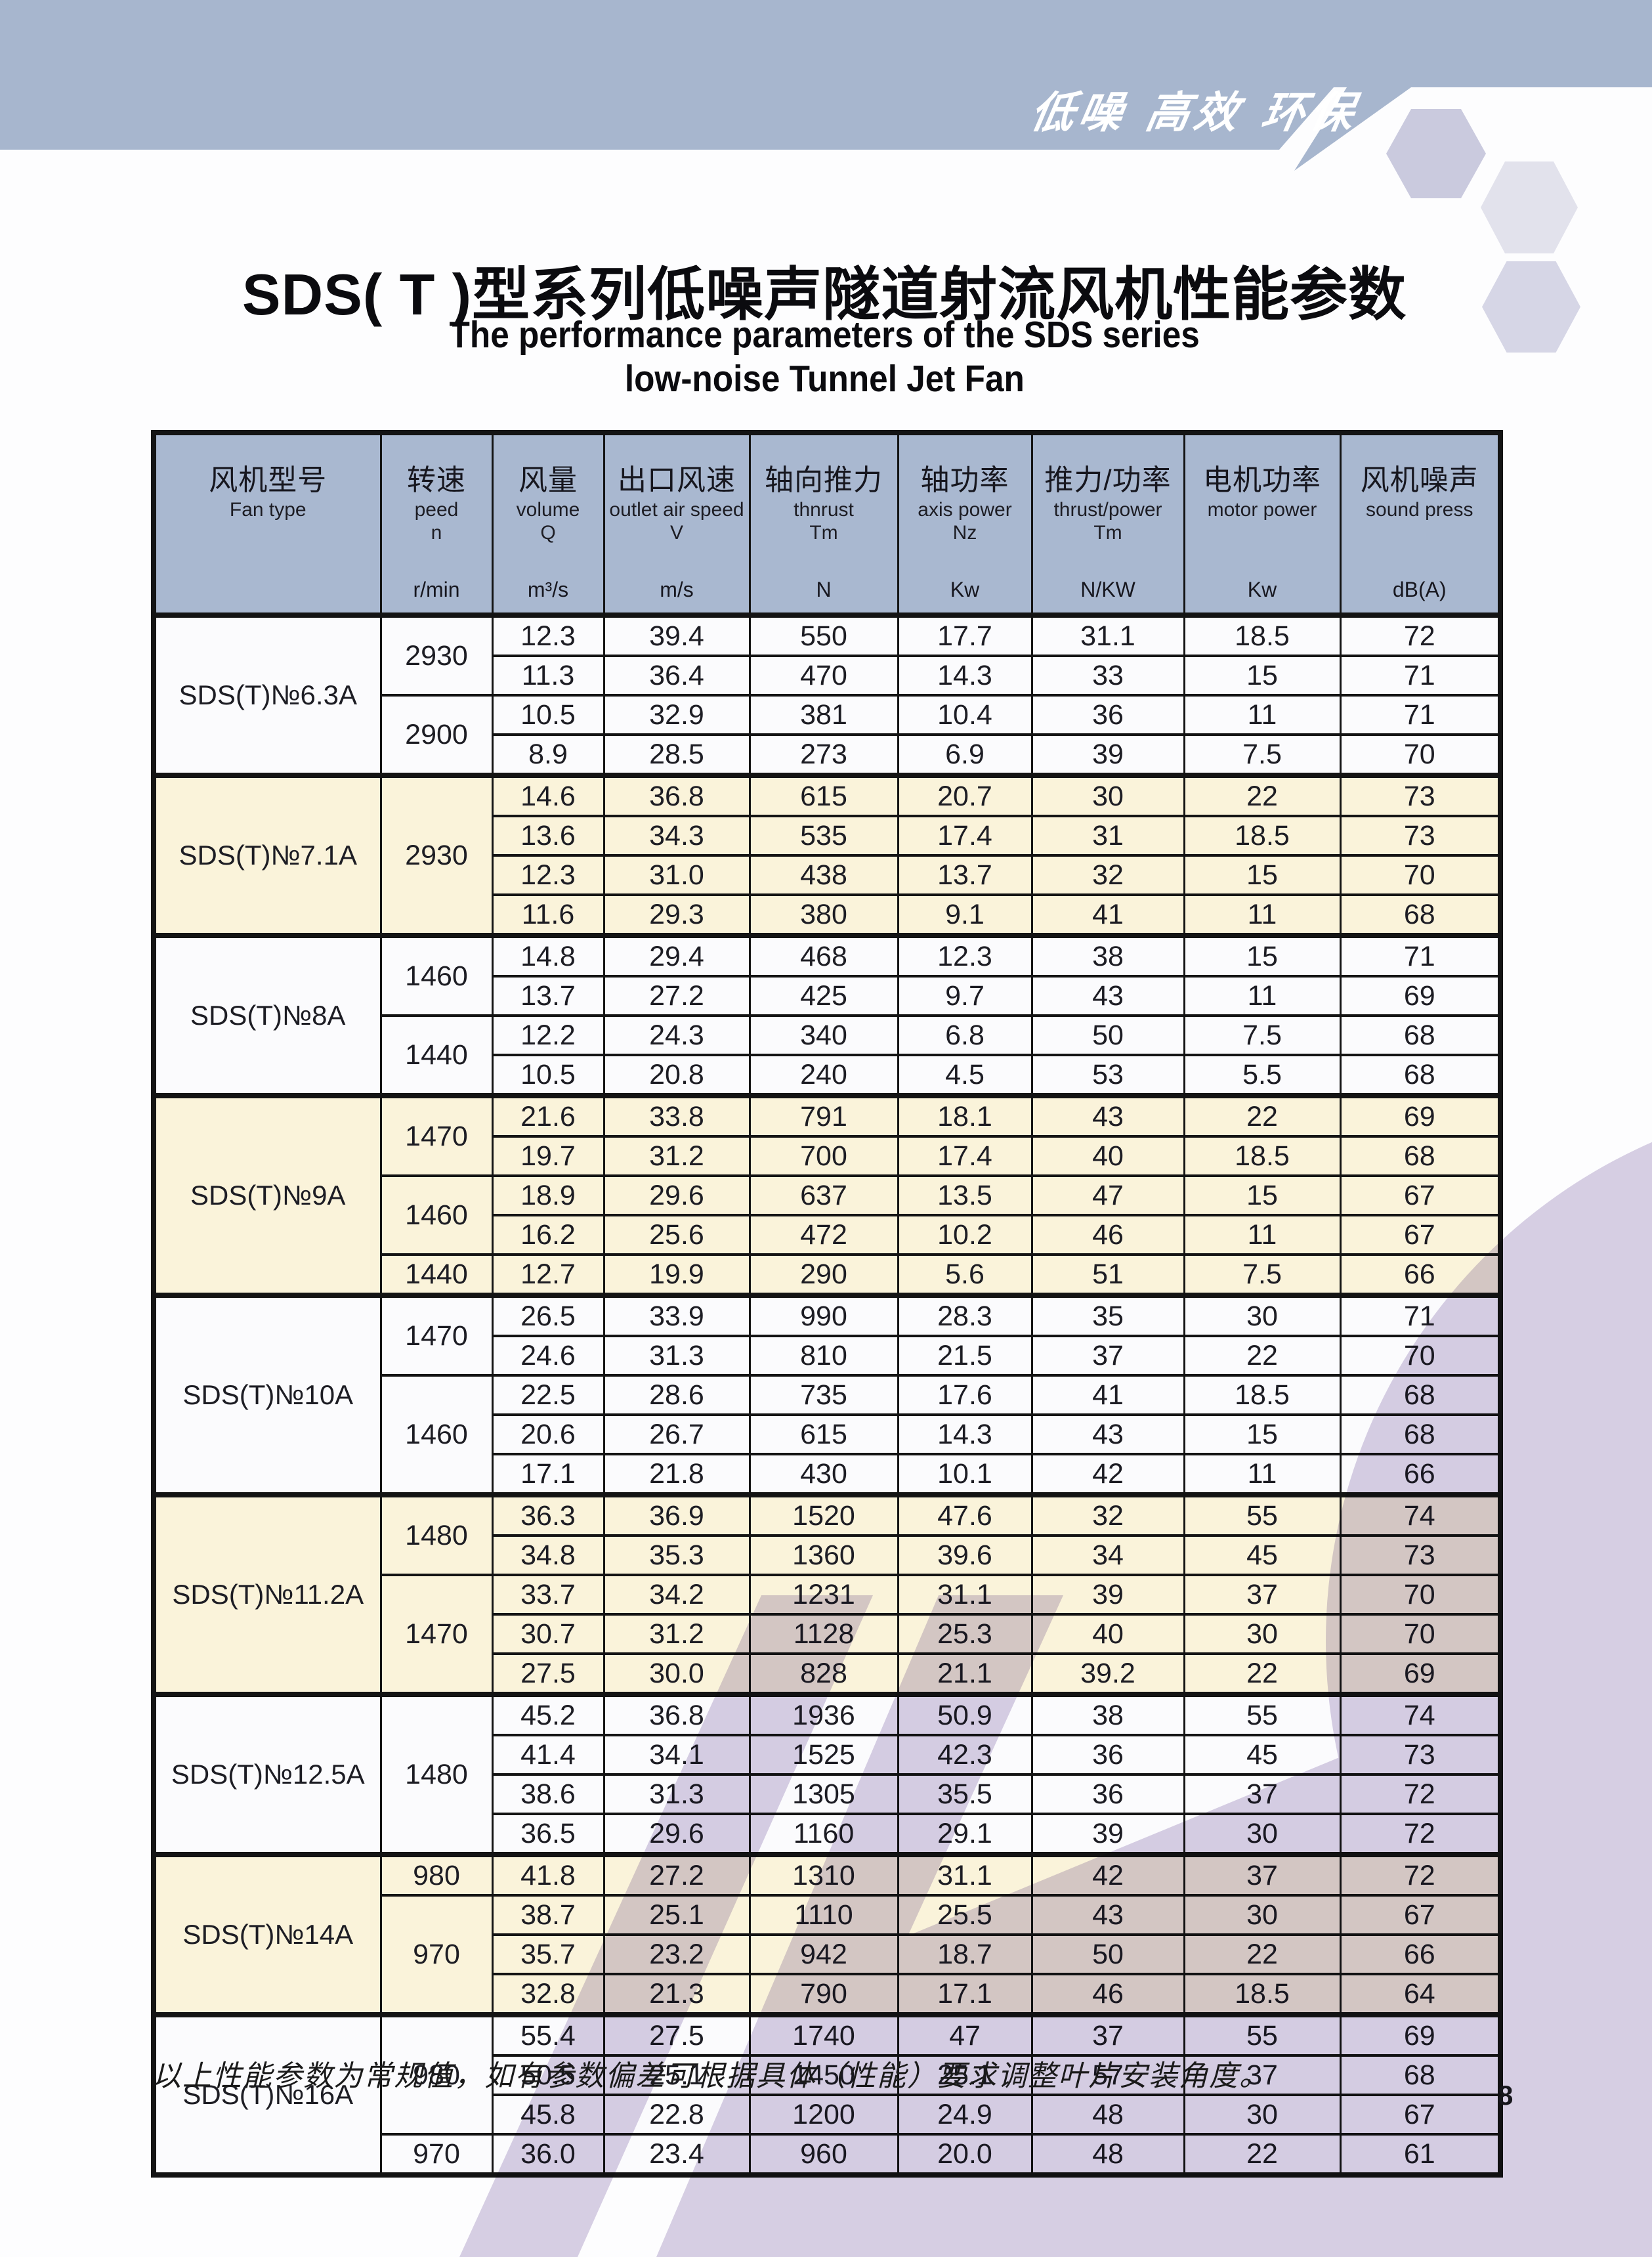  Describe the element at coordinates (824, 755) in the screenshot. I see `data-cell: 273` at that location.